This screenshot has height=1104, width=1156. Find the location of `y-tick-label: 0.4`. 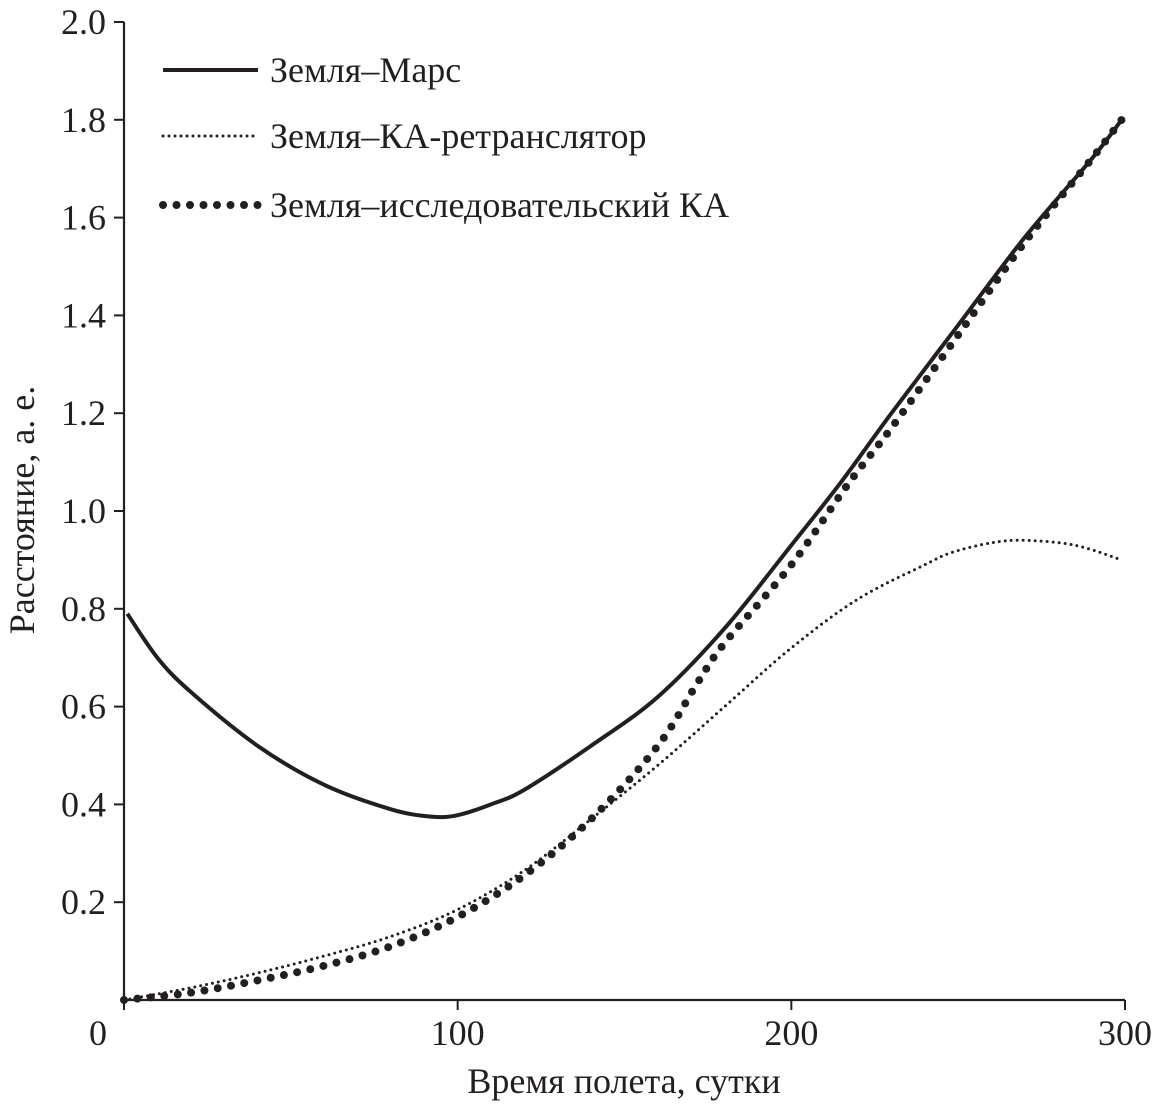

y-tick-label: 0.4 is located at coordinates (83, 804).